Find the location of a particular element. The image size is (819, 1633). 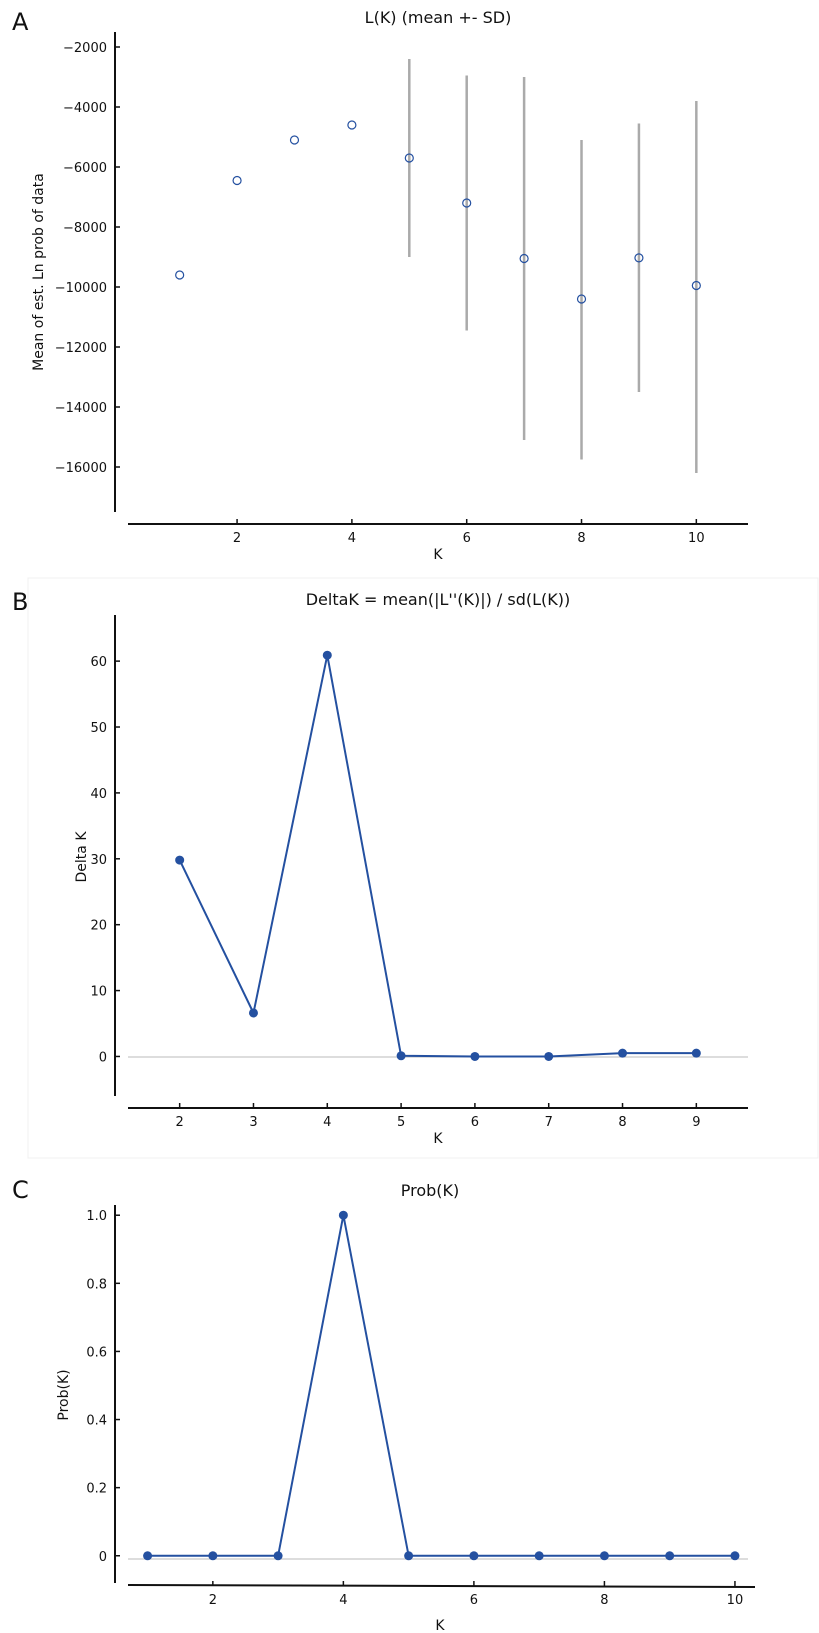

panel-a-x-ticks: 2 4 6 8 10 is located at coordinates (469, 532).